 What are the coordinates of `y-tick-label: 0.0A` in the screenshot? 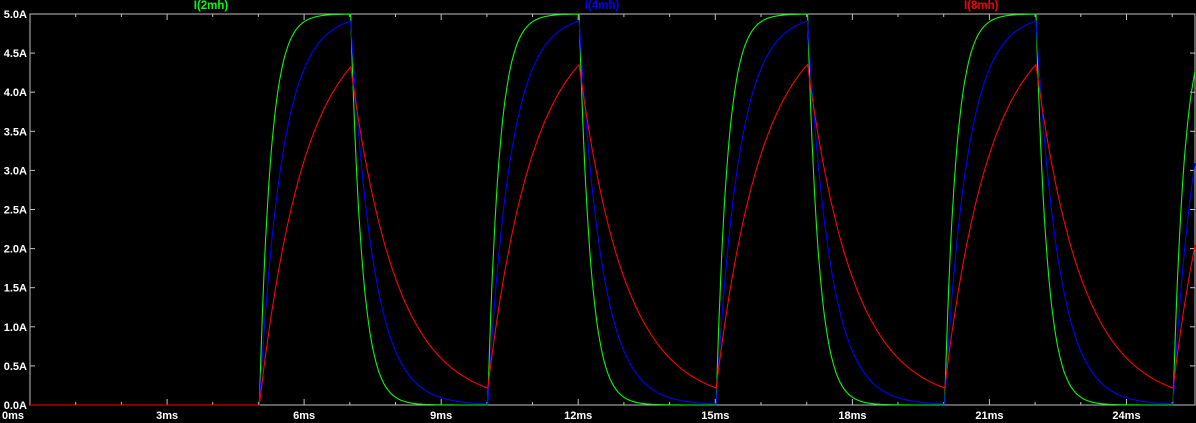 It's located at (15, 406).